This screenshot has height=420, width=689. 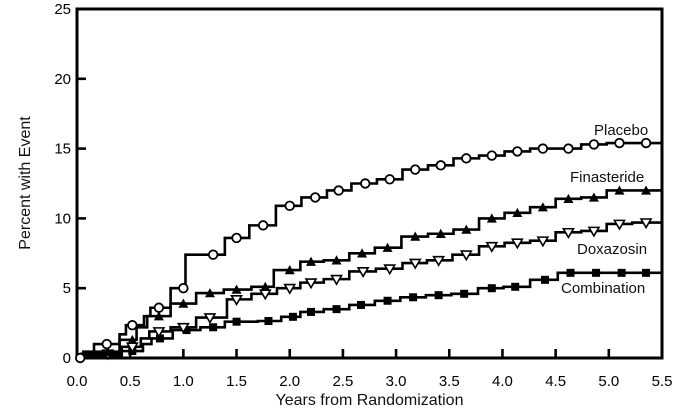 I want to click on y-tick-label: 20, so click(x=62, y=79).